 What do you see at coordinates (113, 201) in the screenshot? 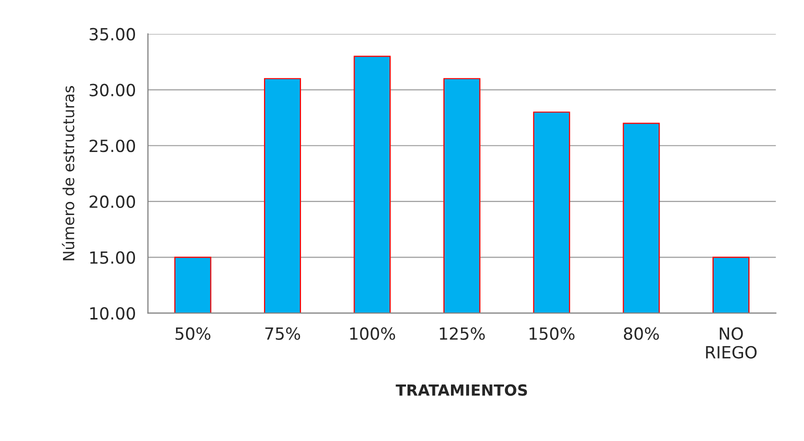
I see `y-tick-label: 20.00` at bounding box center [113, 201].